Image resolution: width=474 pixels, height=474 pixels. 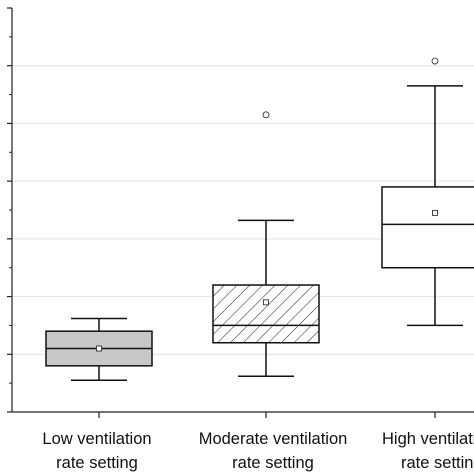 I want to click on x-axis-ticks, so click(x=267, y=415).